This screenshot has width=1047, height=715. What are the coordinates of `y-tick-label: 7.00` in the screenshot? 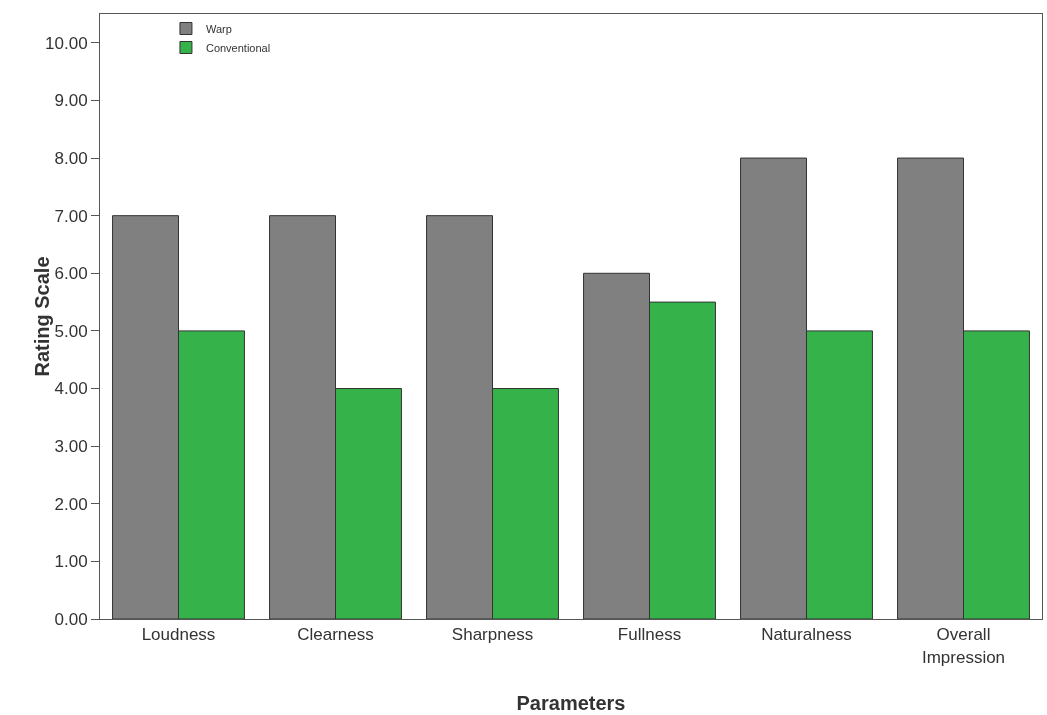 It's located at (71, 216).